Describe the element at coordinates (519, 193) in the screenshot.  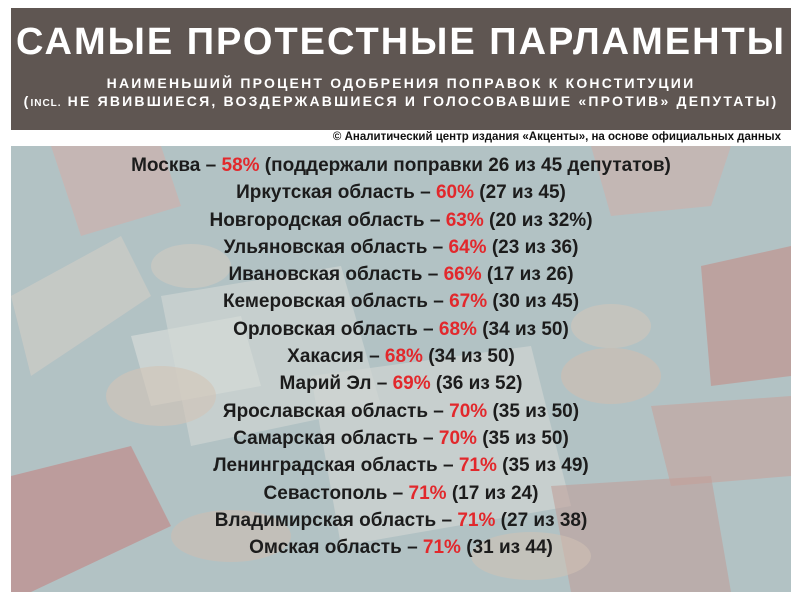
I see `vote-detail: (27 из 45)` at that location.